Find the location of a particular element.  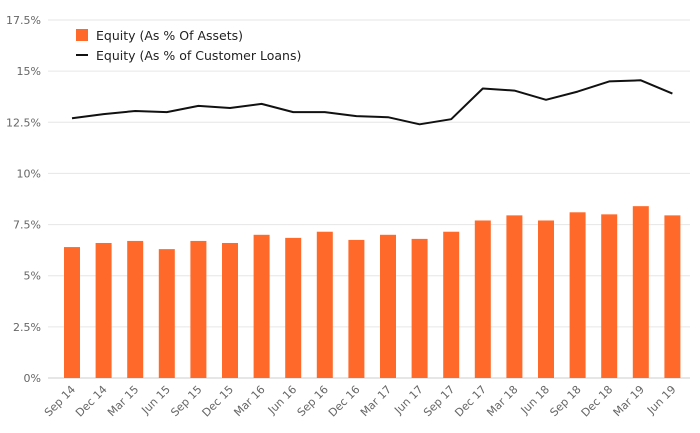

x-tick-label: Jun 18 is located at coordinates (535, 400).